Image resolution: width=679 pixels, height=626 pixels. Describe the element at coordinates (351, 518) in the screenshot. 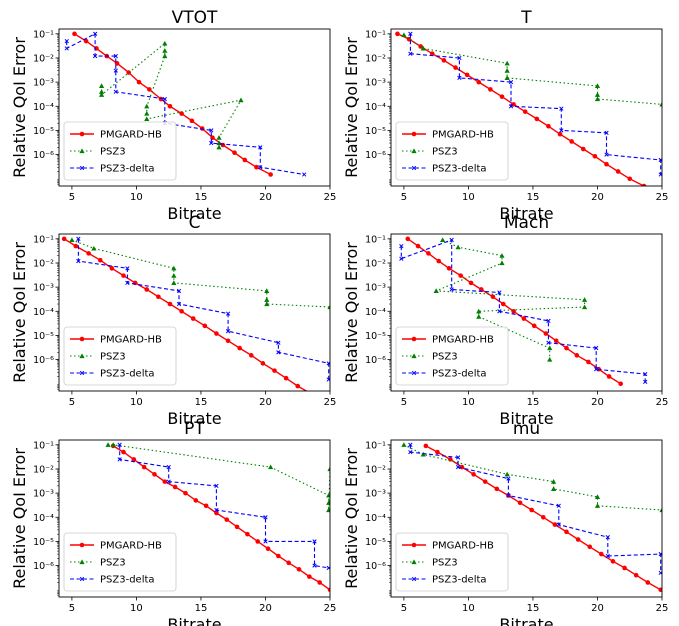

I see `y-axis-label: Relative QoI Error` at that location.